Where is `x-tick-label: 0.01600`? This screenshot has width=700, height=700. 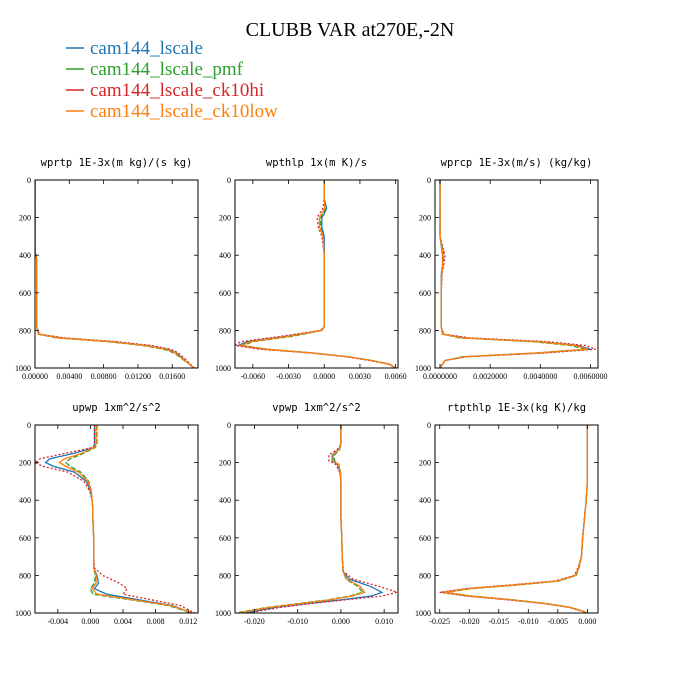
x-tick-label: 0.01600 is located at coordinates (172, 376).